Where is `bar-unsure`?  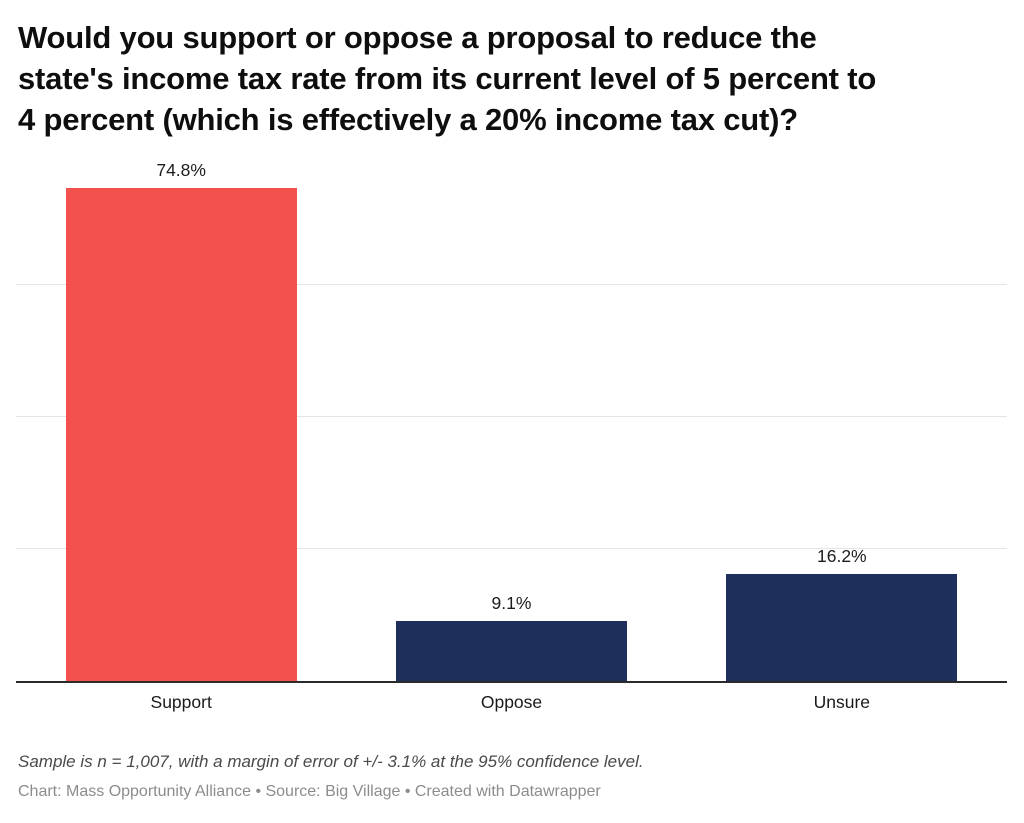
bar-unsure is located at coordinates (842, 627).